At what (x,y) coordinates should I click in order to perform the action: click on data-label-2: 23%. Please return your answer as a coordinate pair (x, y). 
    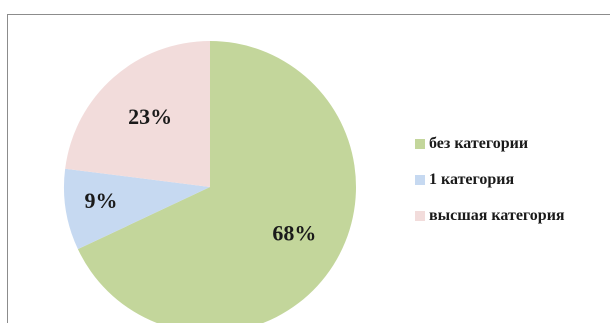
    Looking at the image, I should click on (150, 116).